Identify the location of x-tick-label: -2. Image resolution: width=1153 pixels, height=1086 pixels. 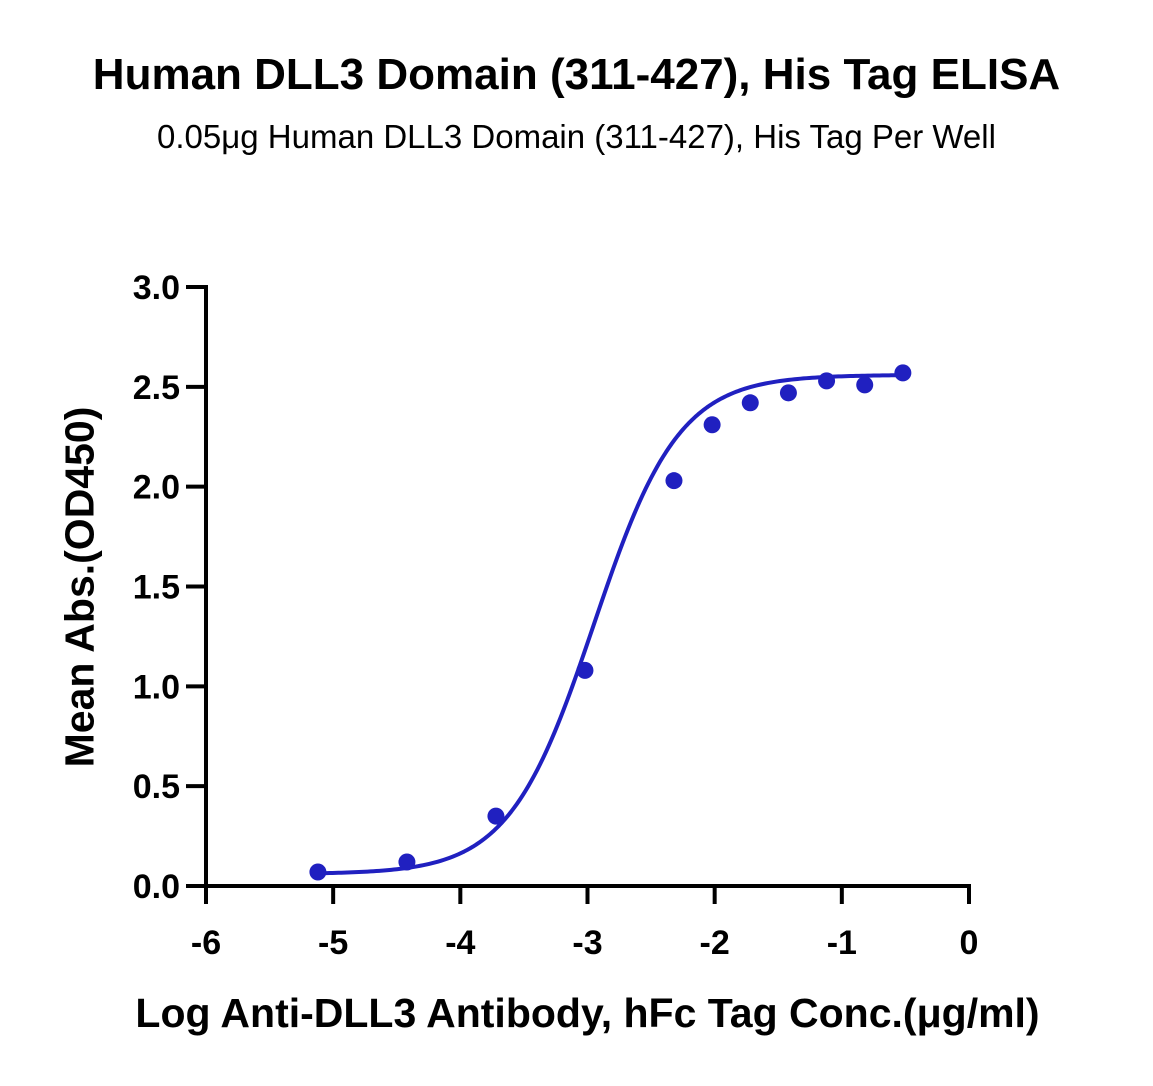
(715, 943).